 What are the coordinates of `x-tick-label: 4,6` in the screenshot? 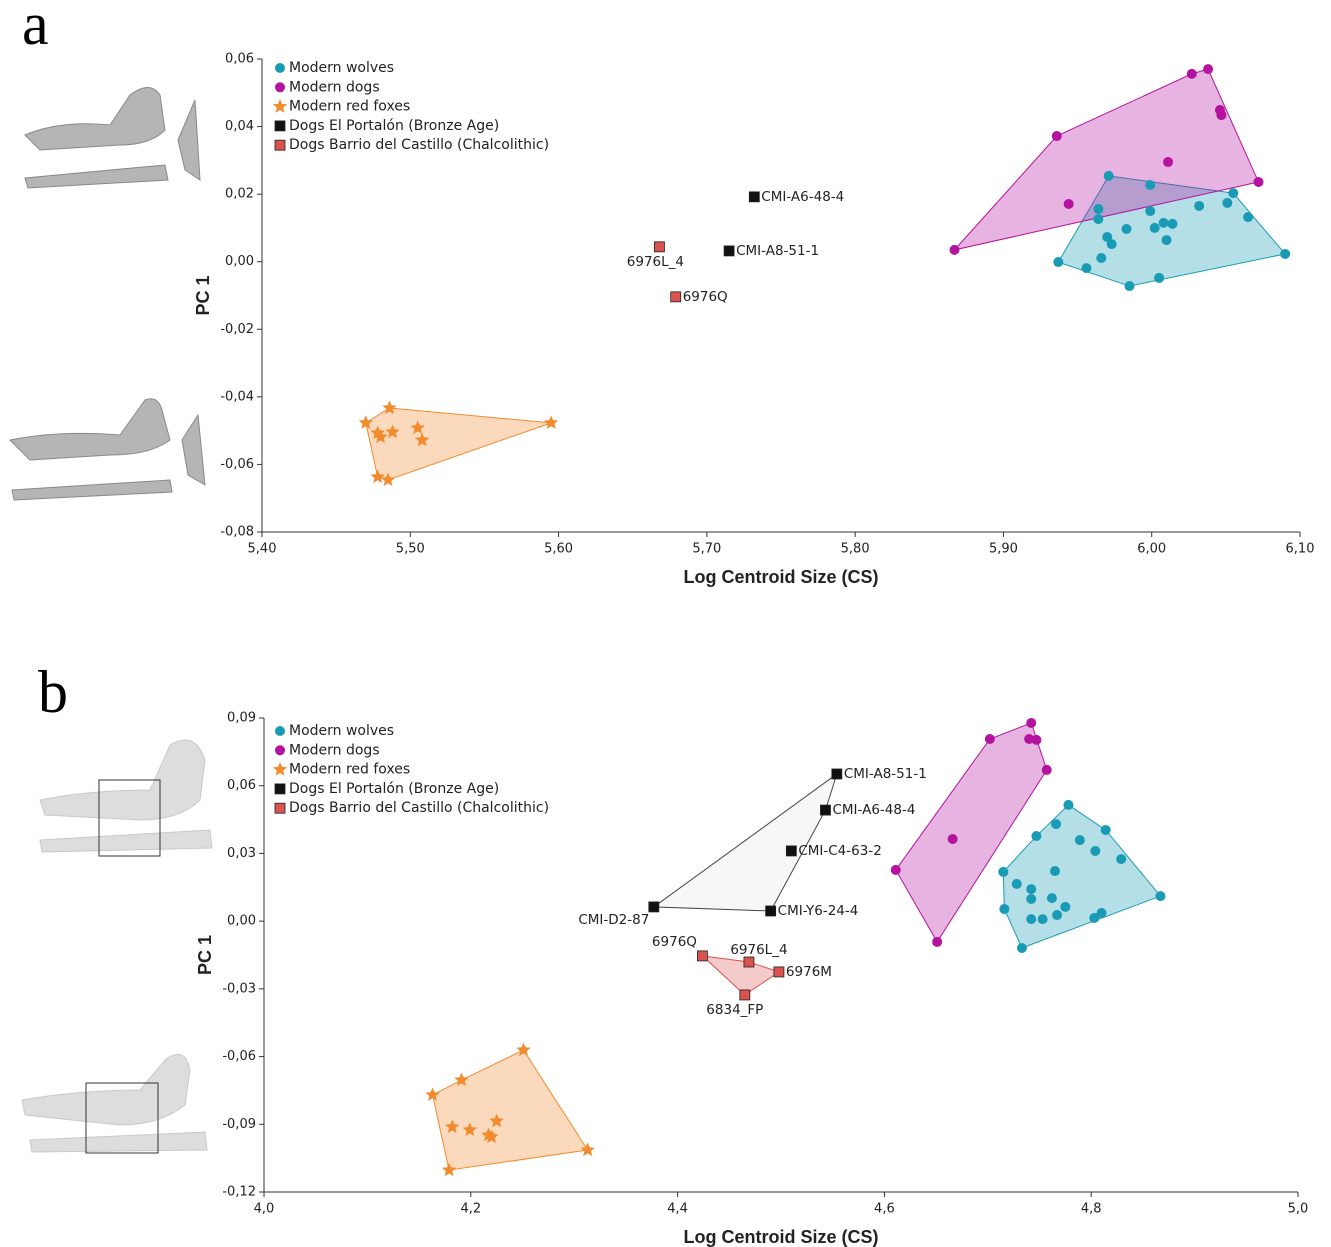 It's located at (884, 1209).